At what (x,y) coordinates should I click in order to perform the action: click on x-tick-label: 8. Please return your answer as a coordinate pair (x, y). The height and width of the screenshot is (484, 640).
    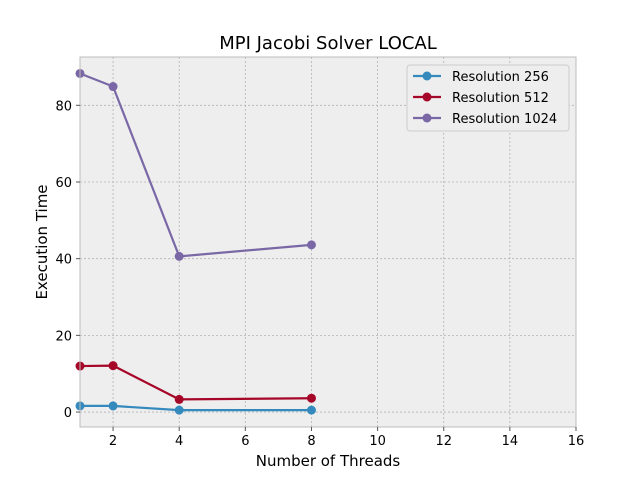
    Looking at the image, I should click on (311, 441).